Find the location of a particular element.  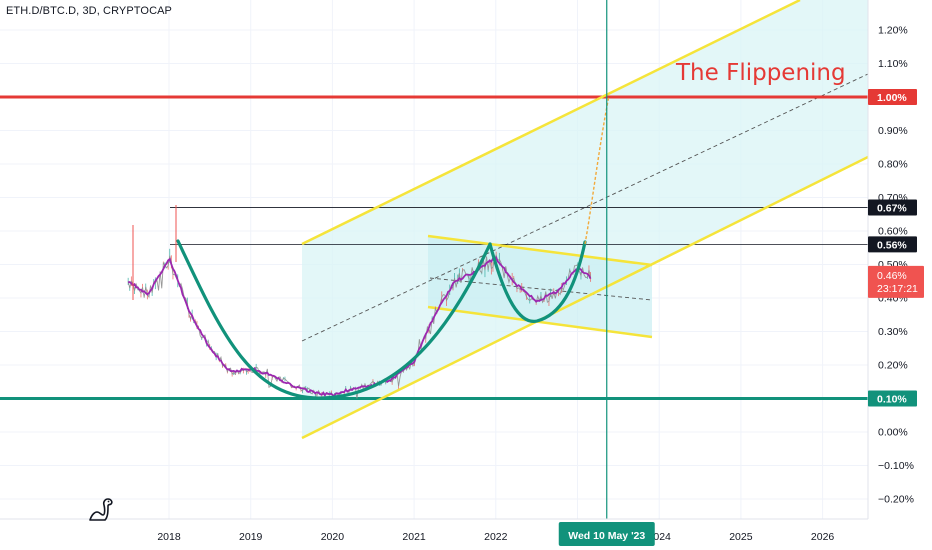

price-tick-label: 0.90% is located at coordinates (893, 131).